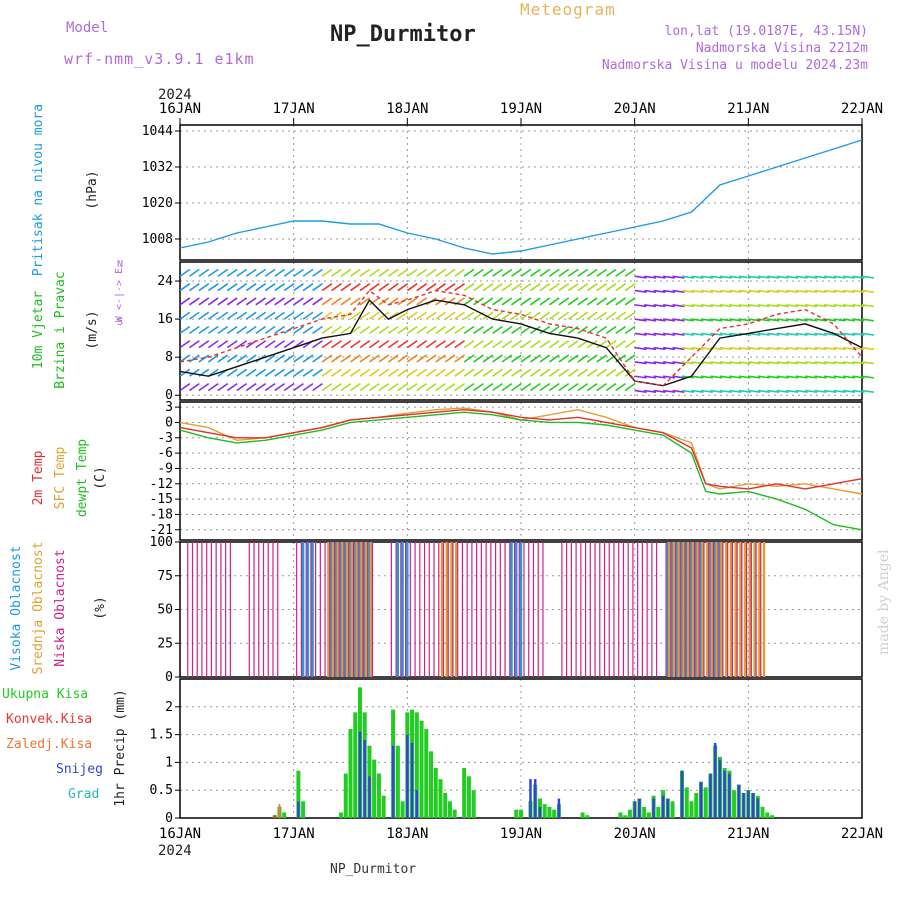 The image size is (900, 900). What do you see at coordinates (60, 478) in the screenshot?
I see `temp-label-sfc: SFC Temp` at bounding box center [60, 478].